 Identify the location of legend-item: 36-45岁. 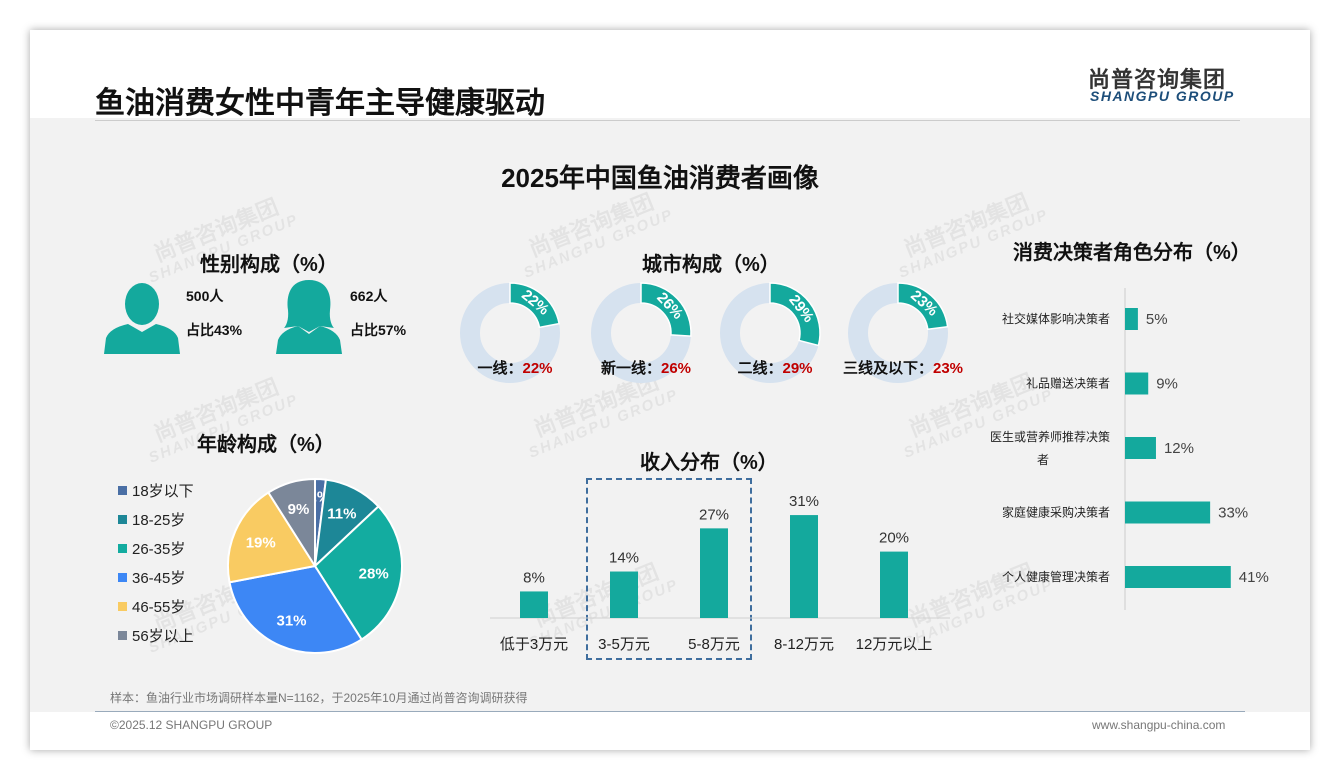
(151, 577).